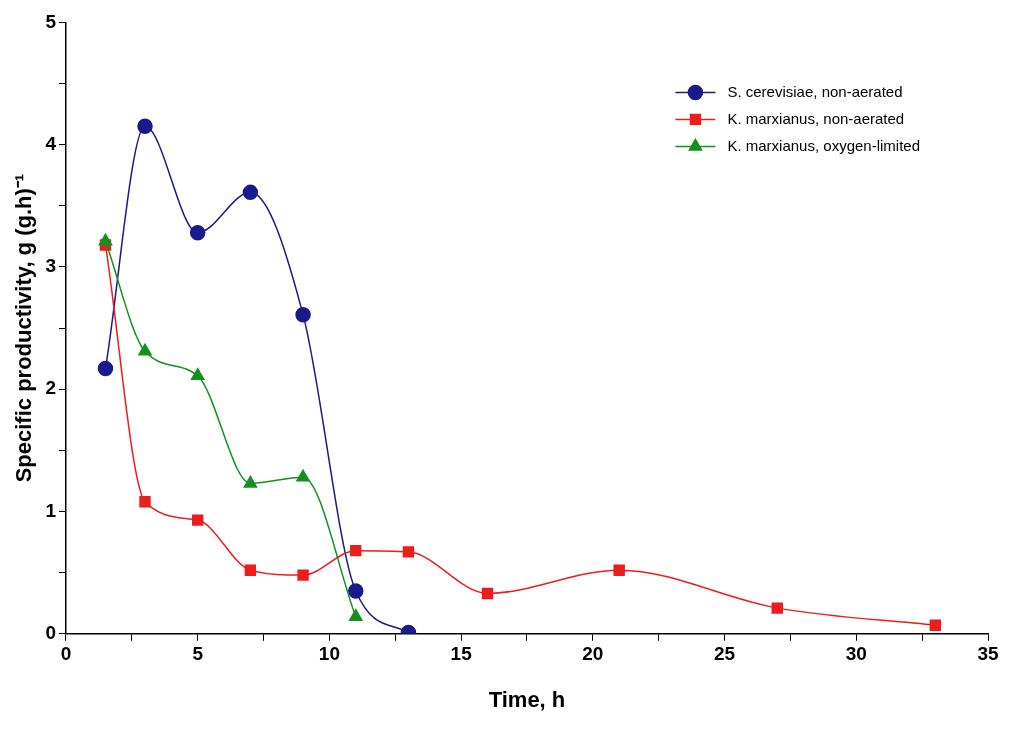 The width and height of the screenshot is (1018, 729). What do you see at coordinates (329, 654) in the screenshot?
I see `x-tick-label: 10` at bounding box center [329, 654].